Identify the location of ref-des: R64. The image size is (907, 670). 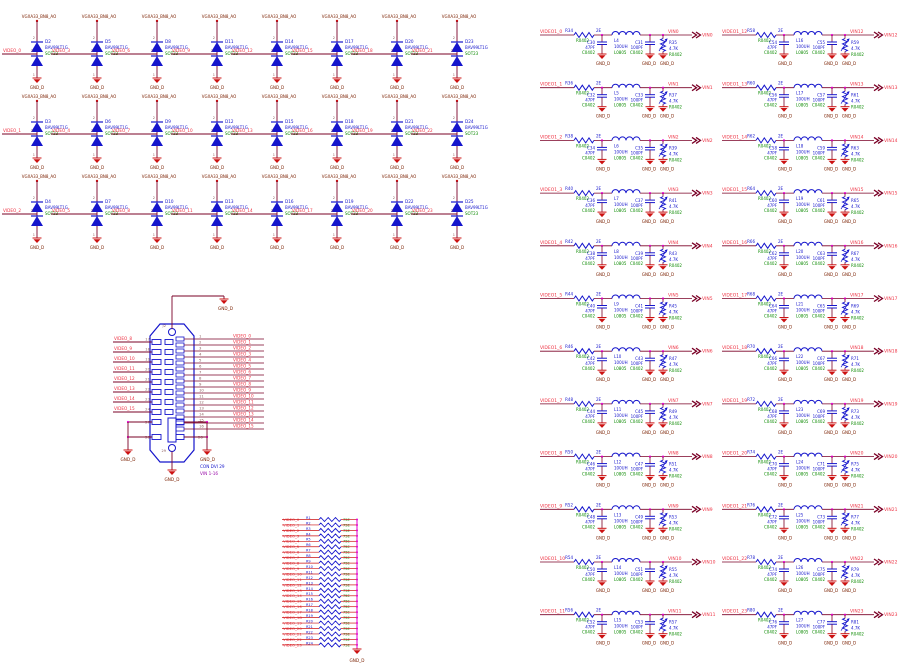
(751, 188).